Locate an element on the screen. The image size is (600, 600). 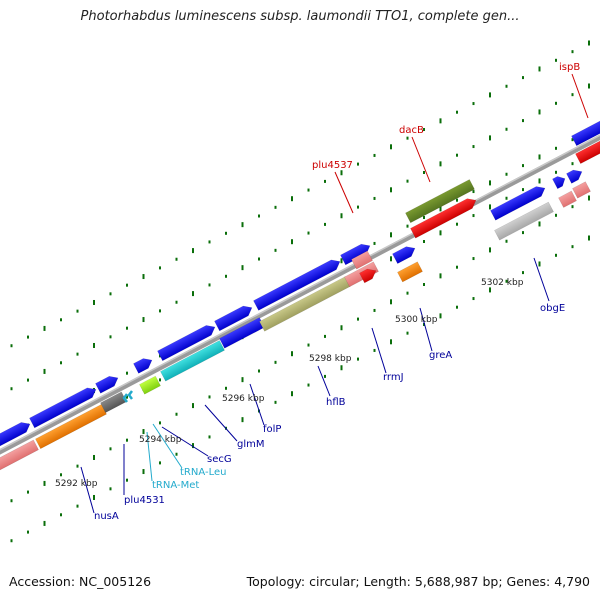
gene-label-tRNA-Met: tRNA-Met is located at coordinates (175, 485).